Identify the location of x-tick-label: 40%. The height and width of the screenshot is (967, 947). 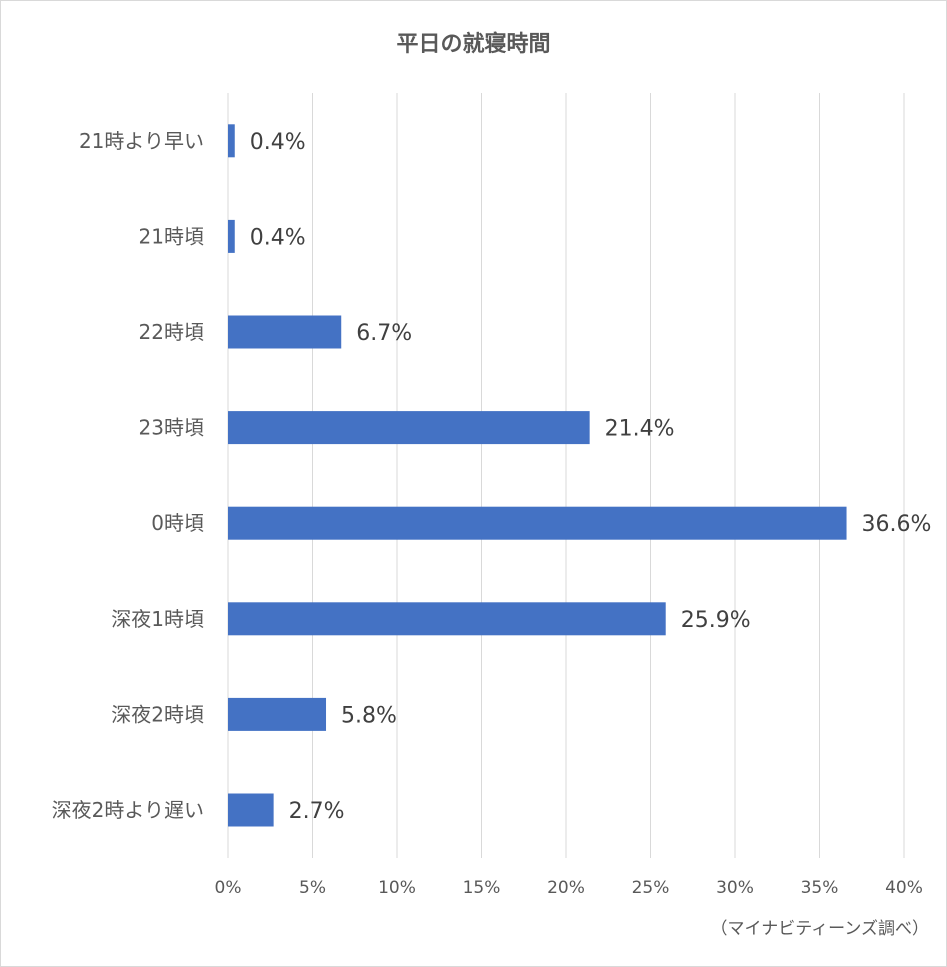
(904, 888).